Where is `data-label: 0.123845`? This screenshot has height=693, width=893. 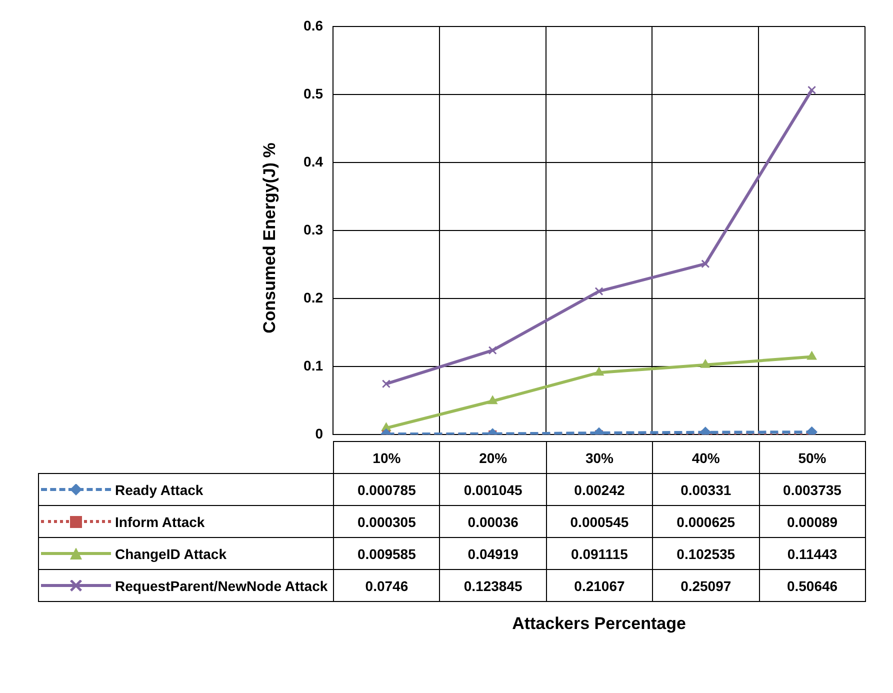
data-label: 0.123845 is located at coordinates (493, 586).